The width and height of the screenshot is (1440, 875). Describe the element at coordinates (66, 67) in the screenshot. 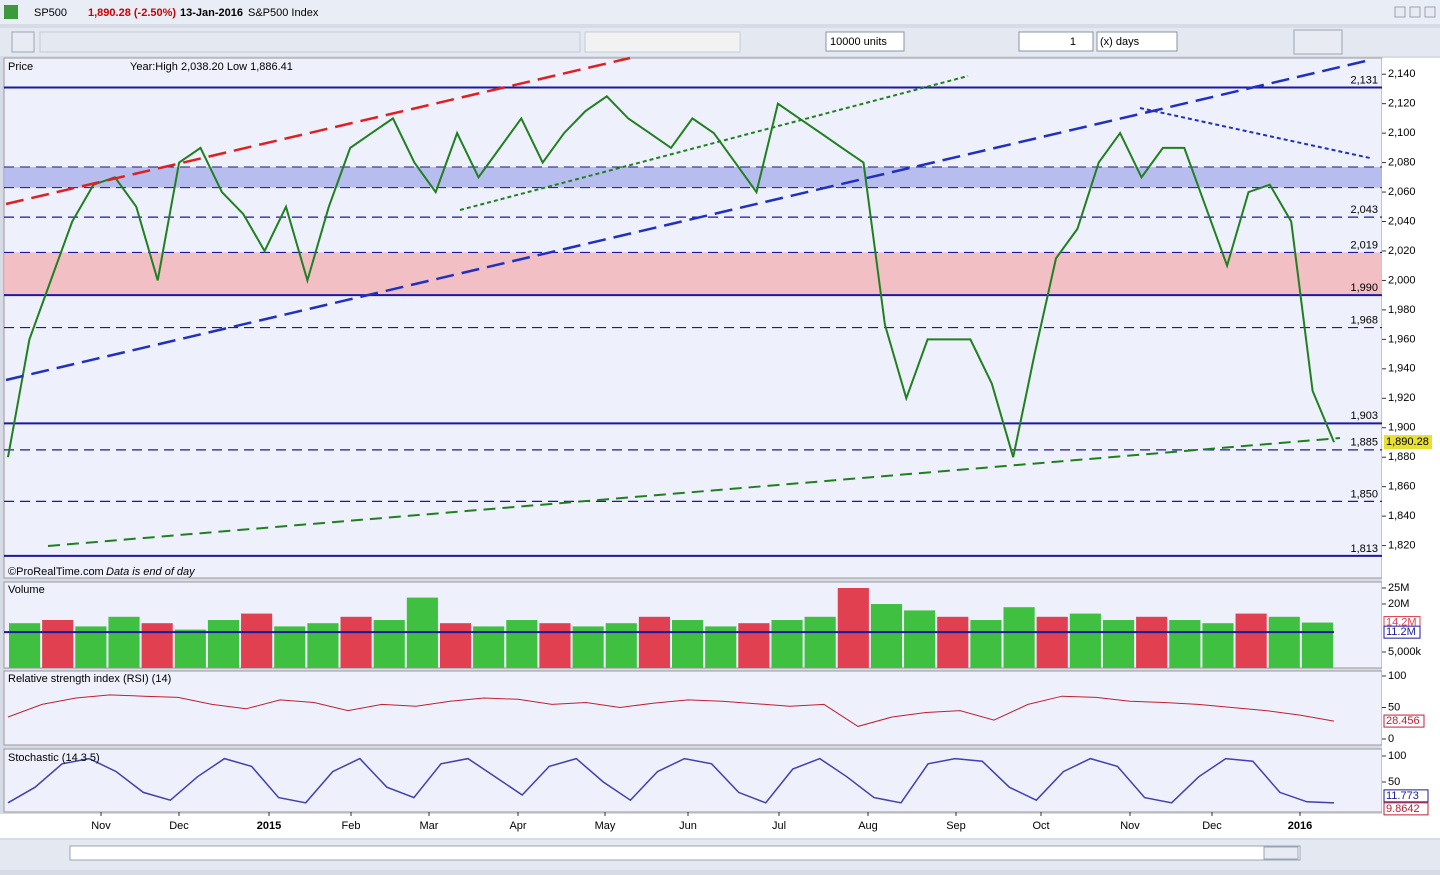

I see `price-header` at that location.